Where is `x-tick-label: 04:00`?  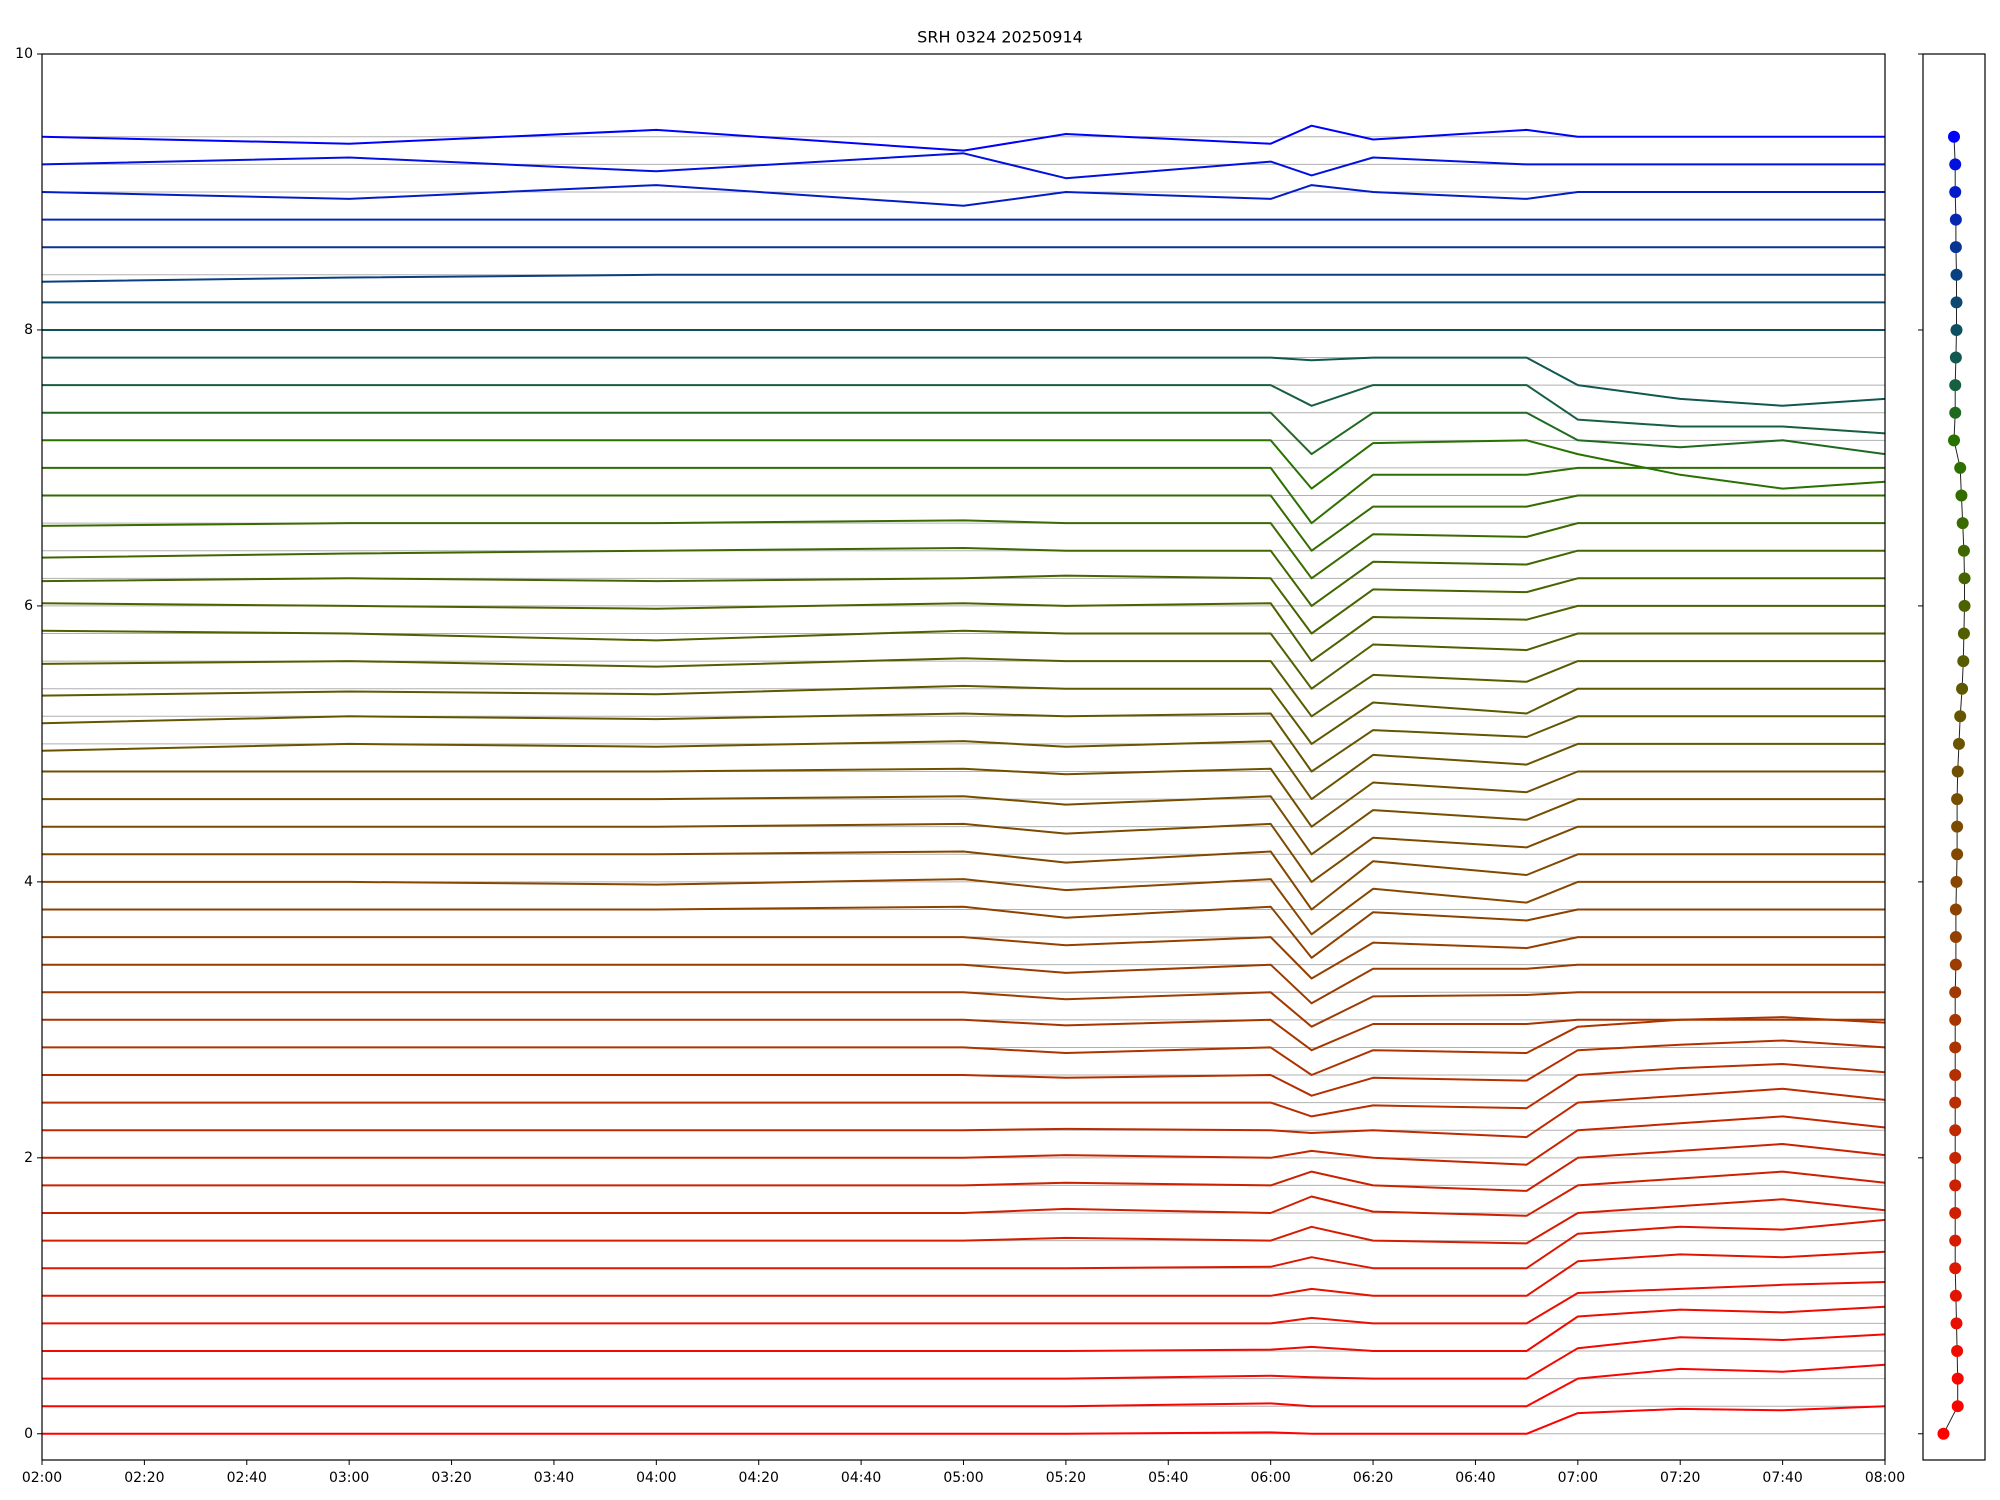 x-tick-label: 04:00 is located at coordinates (656, 1478).